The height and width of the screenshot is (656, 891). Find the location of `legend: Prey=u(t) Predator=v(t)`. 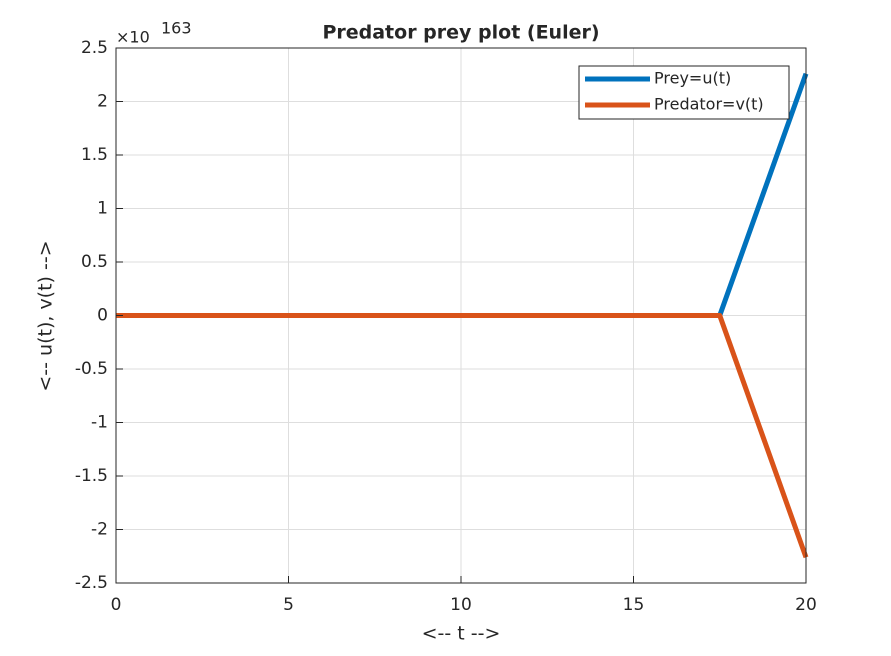

legend: Prey=u(t) Predator=v(t) is located at coordinates (684, 92).